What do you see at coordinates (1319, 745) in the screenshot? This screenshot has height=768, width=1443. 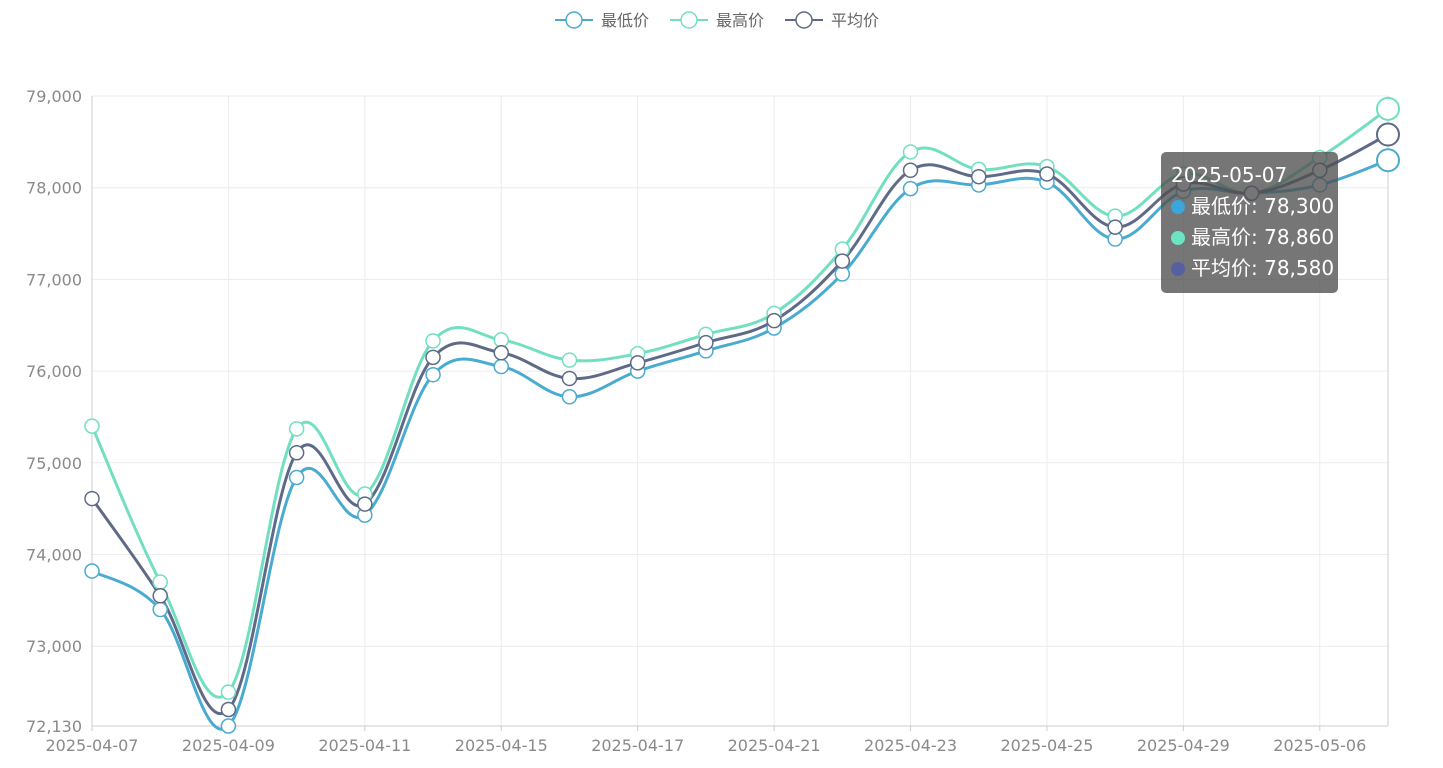 I see `x-tick-label: 2025-05-06` at bounding box center [1319, 745].